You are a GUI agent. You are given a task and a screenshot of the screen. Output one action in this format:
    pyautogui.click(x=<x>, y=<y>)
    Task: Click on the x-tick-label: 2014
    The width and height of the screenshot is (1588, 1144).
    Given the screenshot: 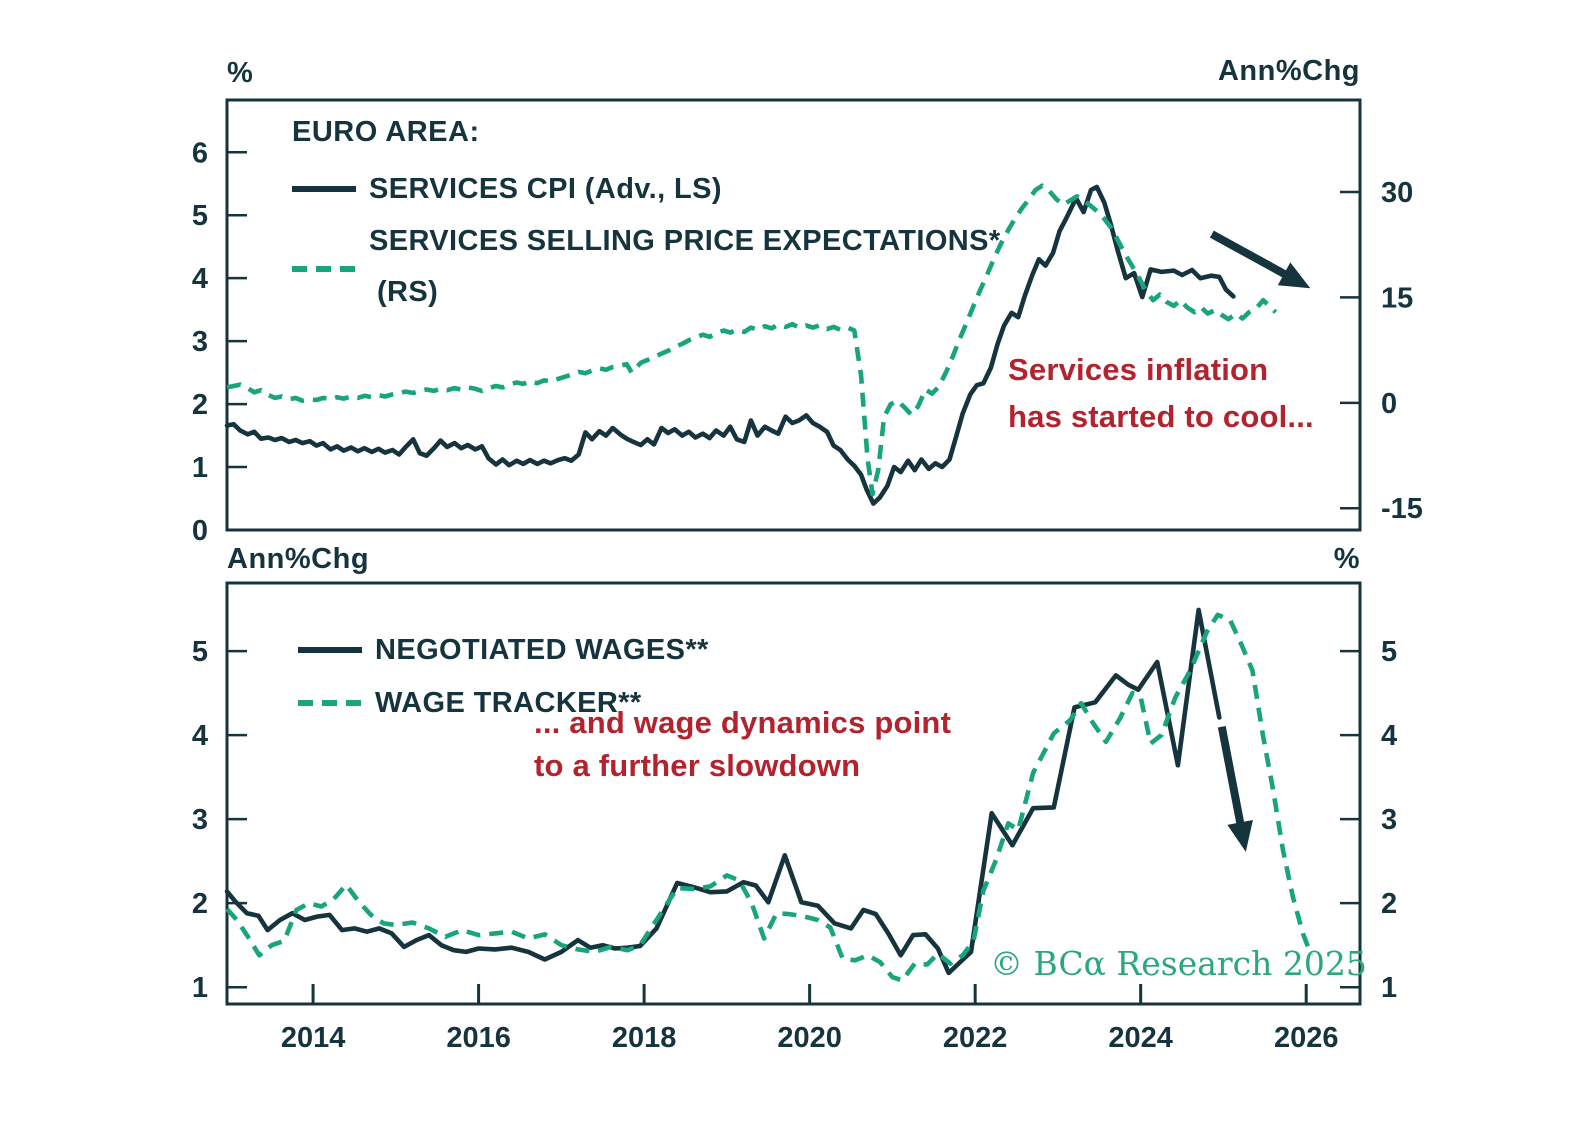 What is the action you would take?
    pyautogui.click(x=313, y=1038)
    